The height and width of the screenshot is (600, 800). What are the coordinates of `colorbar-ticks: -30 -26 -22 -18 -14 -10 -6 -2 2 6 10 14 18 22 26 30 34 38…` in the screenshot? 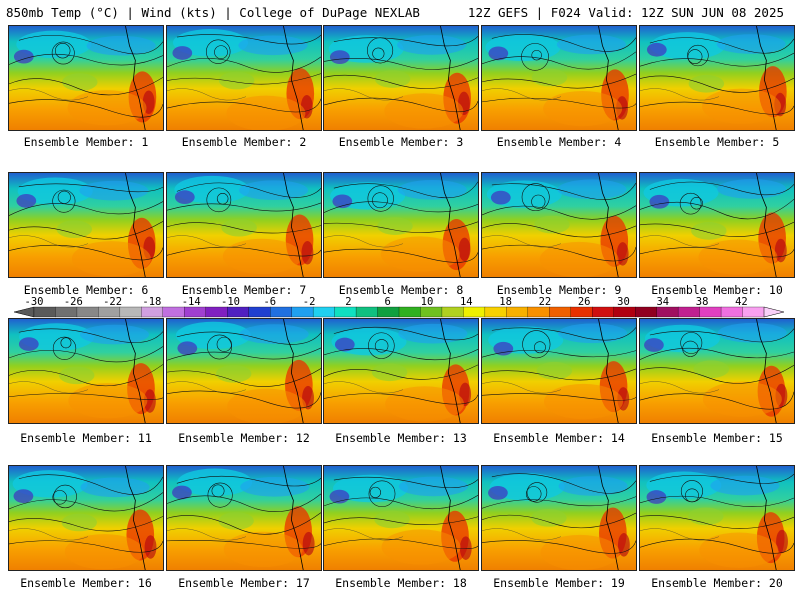 It's located at (400, 302).